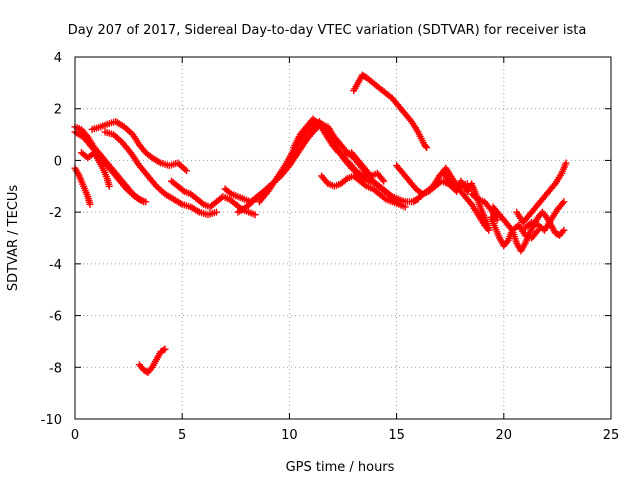  I want to click on x-axis-label: GPS time / hours, so click(340, 467).